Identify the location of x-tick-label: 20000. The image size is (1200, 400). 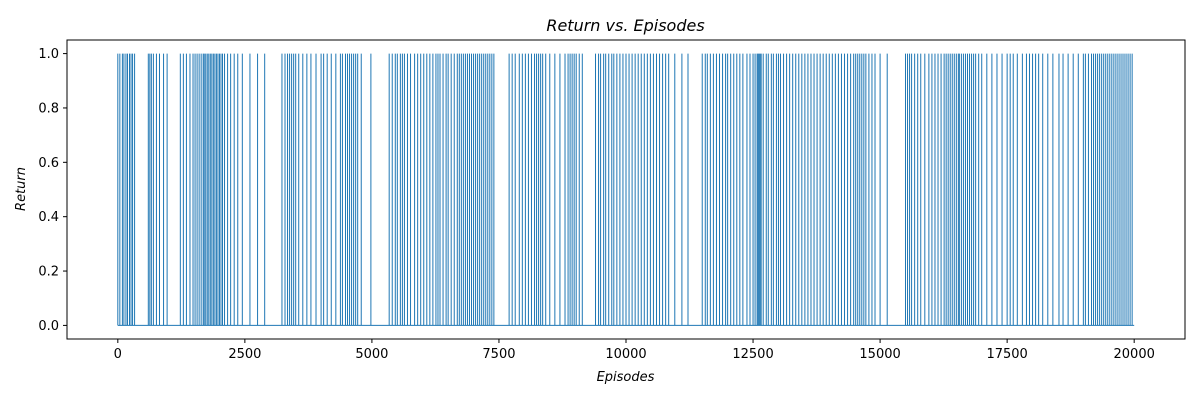
(1134, 354).